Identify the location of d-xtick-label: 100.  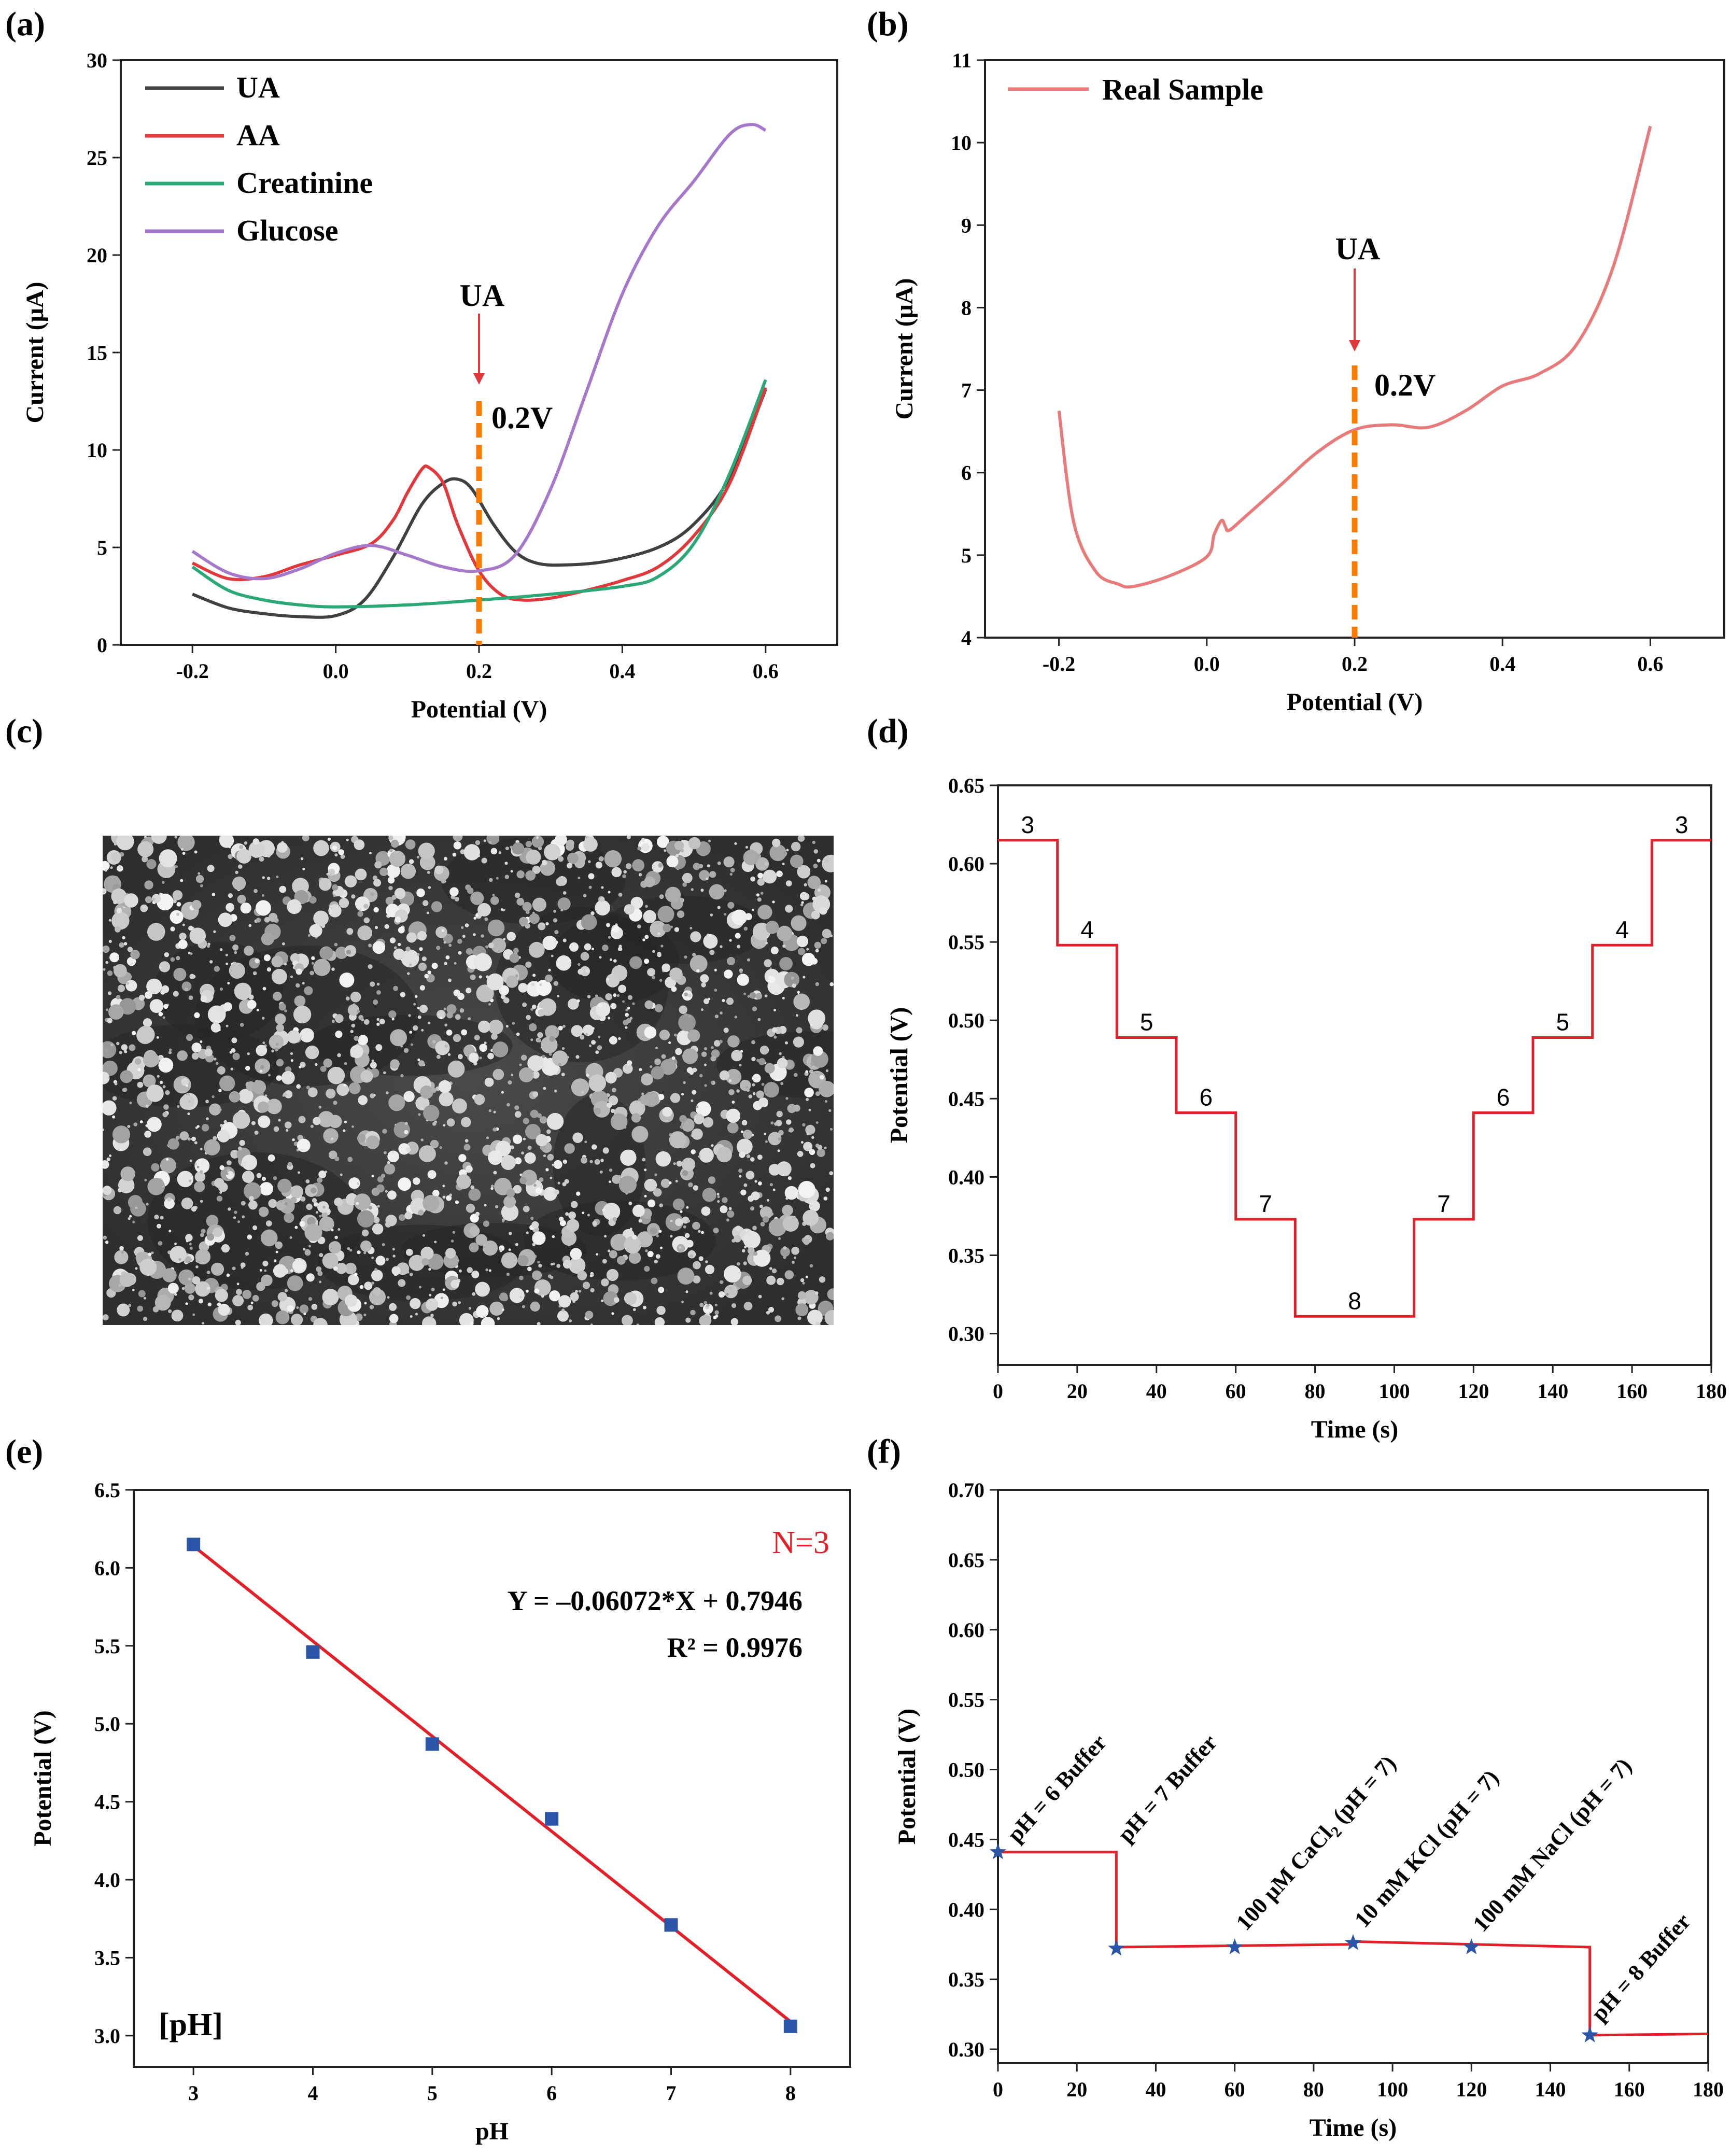
(1394, 1391).